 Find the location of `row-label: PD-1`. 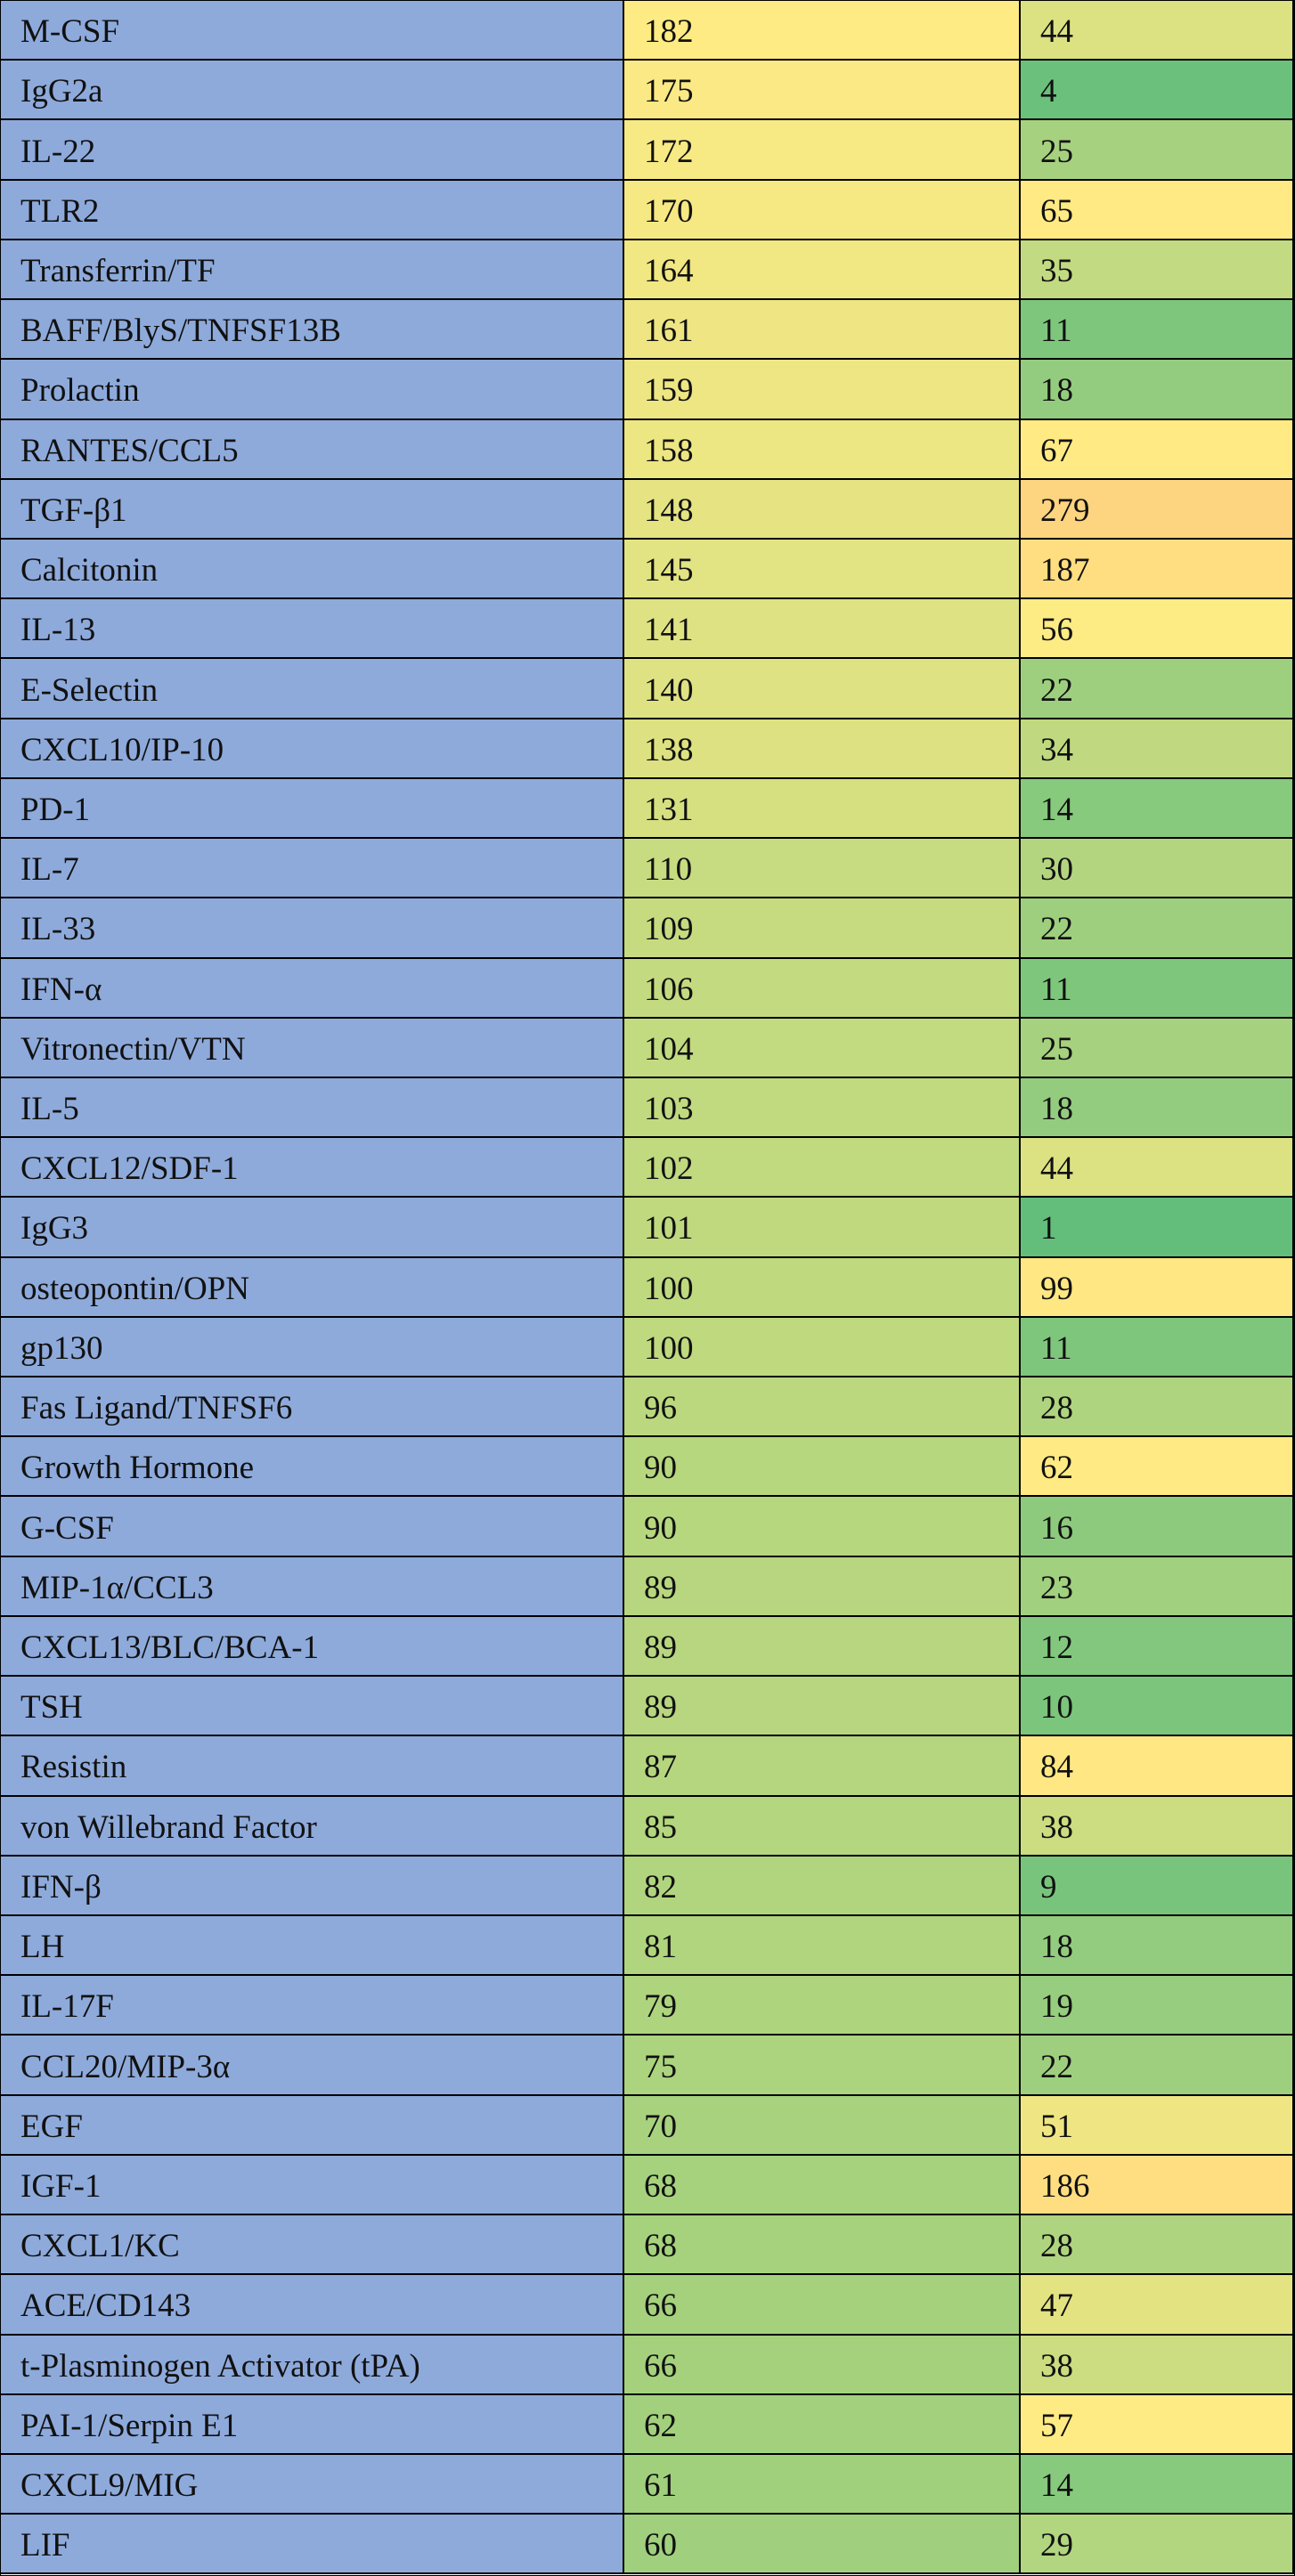

row-label: PD-1 is located at coordinates (312, 809).